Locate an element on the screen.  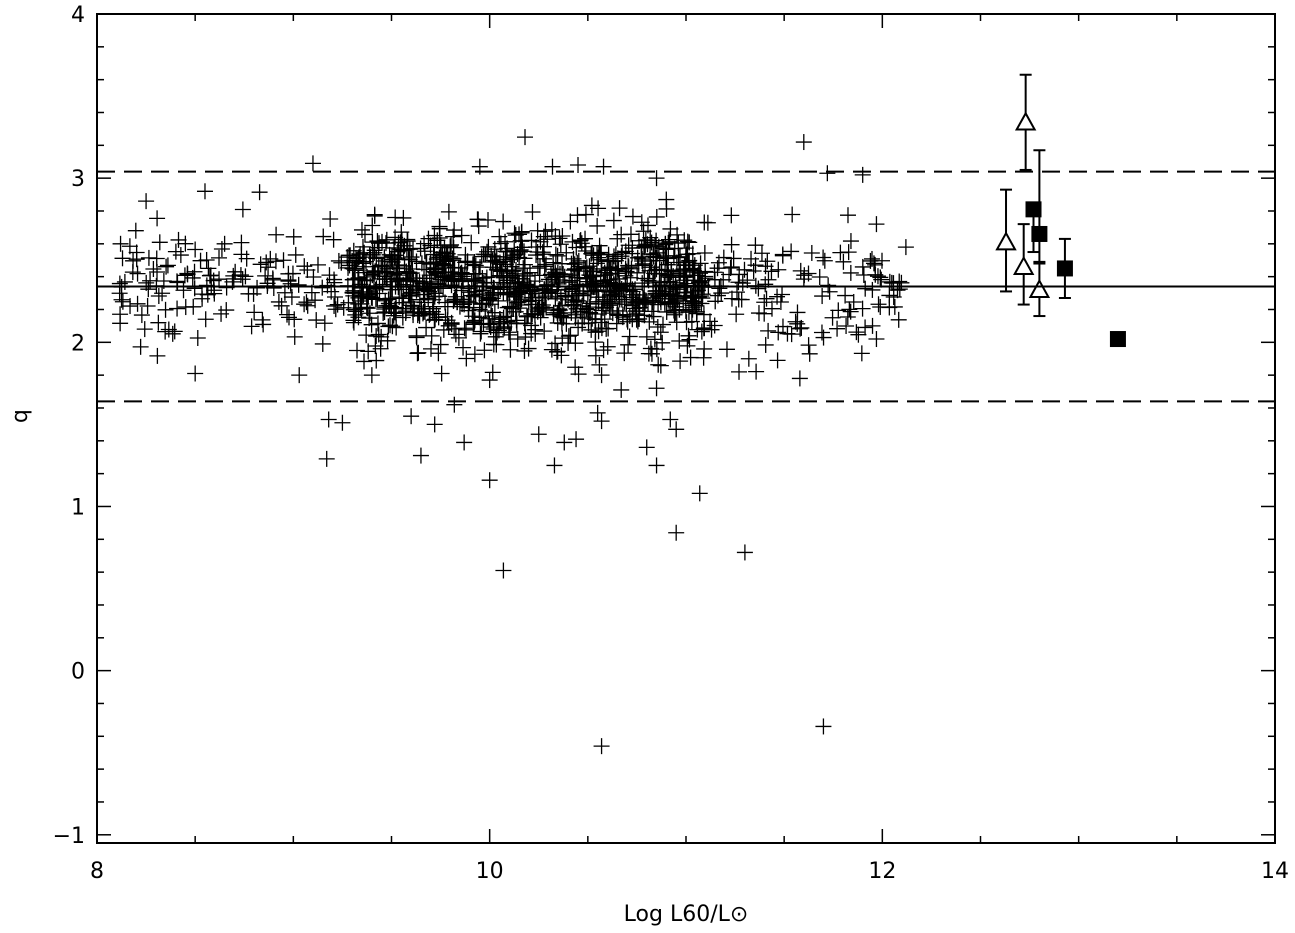
triangle-point is located at coordinates (1025, 121).